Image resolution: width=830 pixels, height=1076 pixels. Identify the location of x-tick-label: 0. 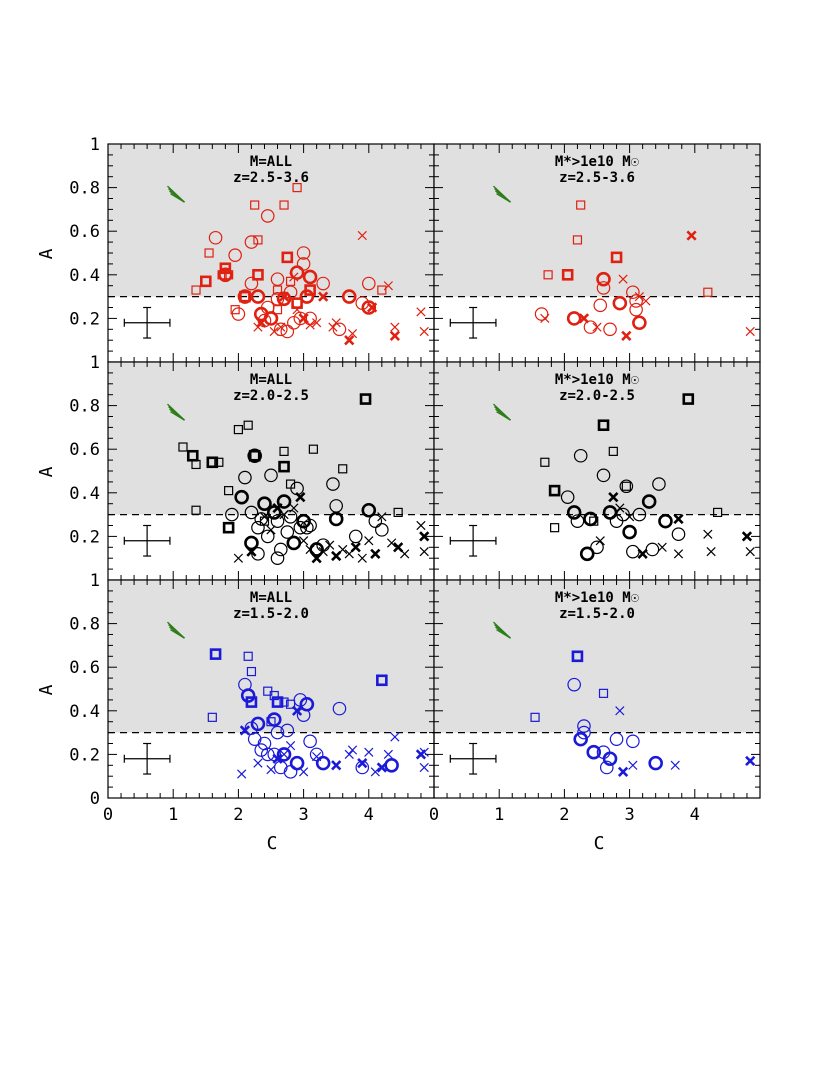
(434, 815).